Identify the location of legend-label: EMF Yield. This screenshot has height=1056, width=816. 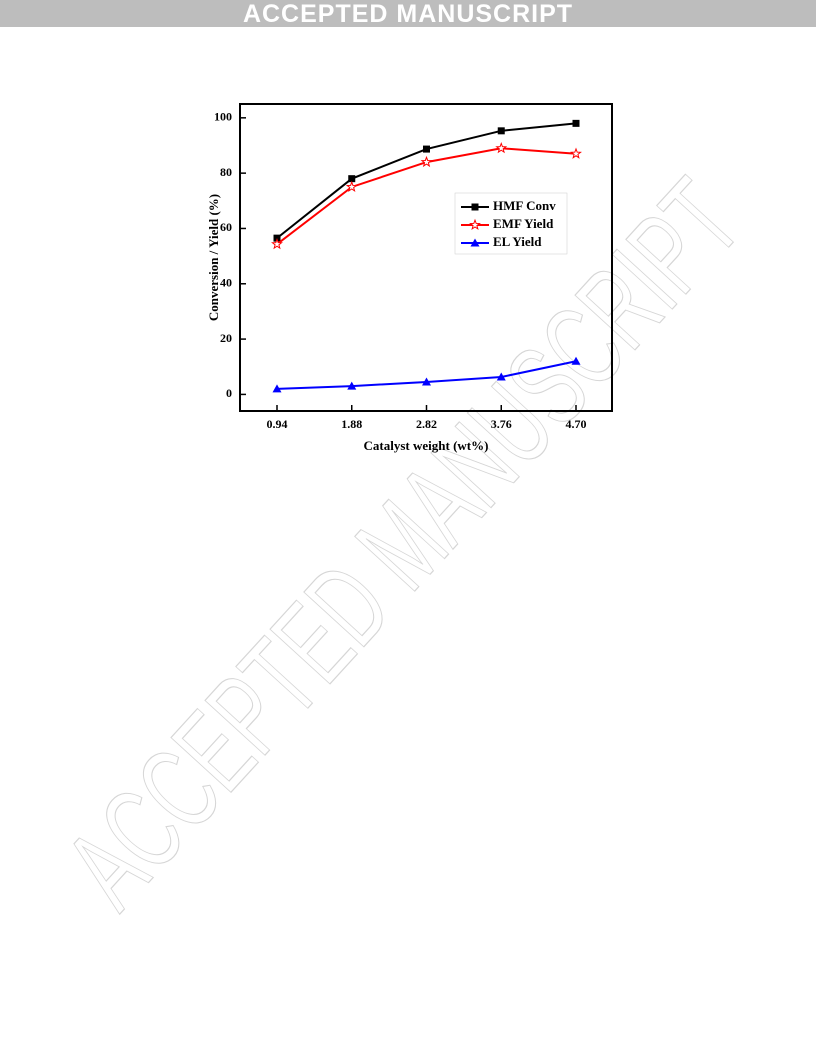
(523, 223).